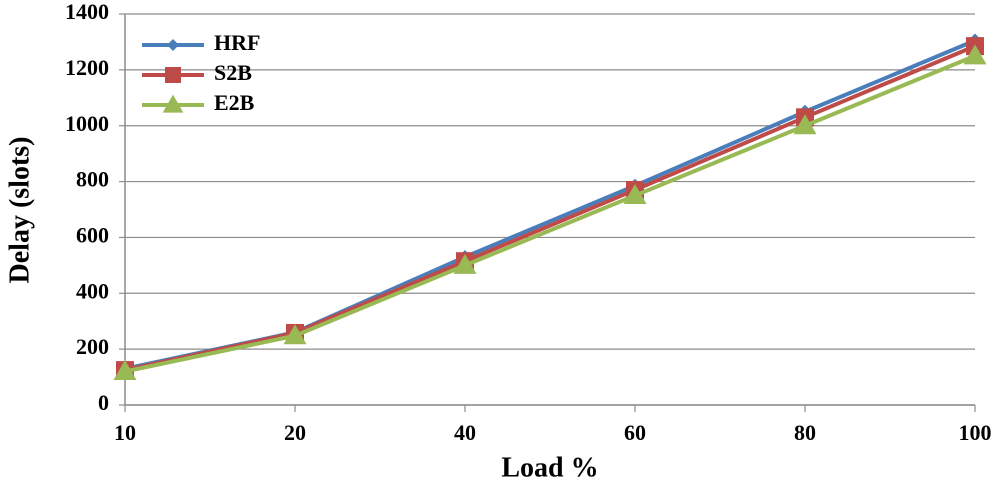 This screenshot has height=488, width=1001. I want to click on x-tick-label: 80, so click(805, 432).